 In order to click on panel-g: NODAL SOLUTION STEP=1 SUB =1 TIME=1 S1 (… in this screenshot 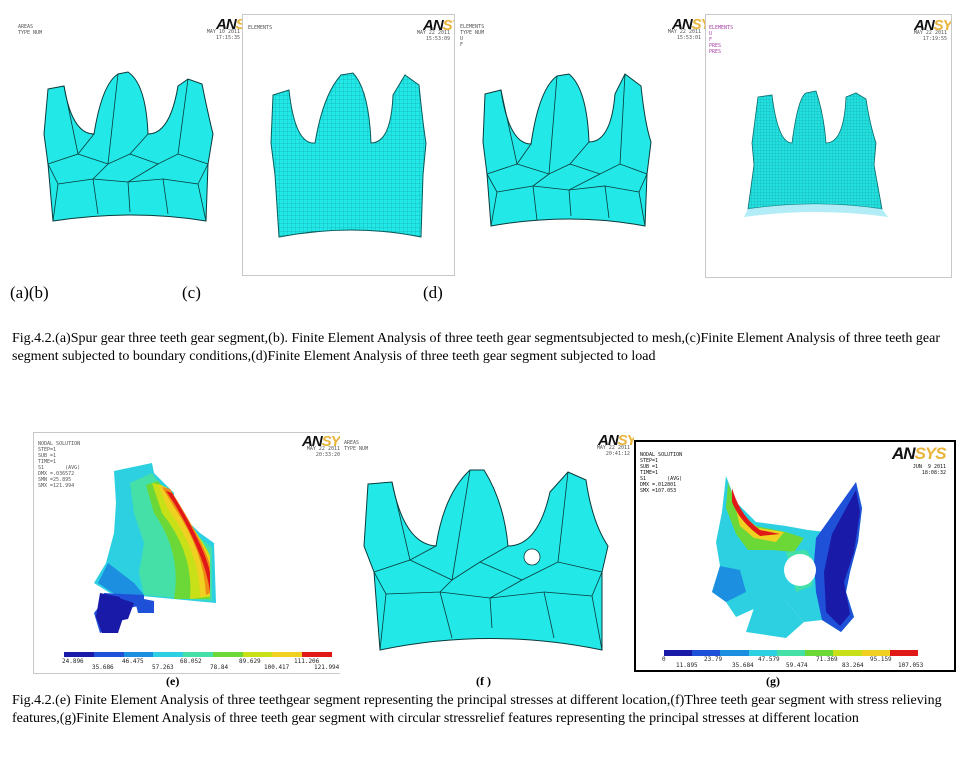, I will do `click(795, 556)`.